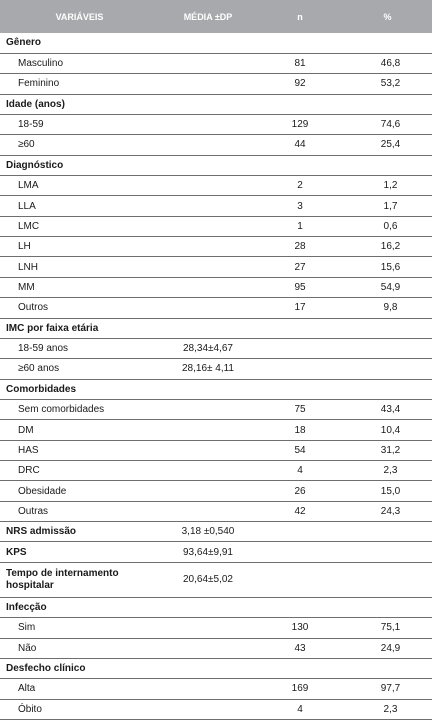 Image resolution: width=432 pixels, height=723 pixels. What do you see at coordinates (29, 226) in the screenshot?
I see `row-label: LMC` at bounding box center [29, 226].